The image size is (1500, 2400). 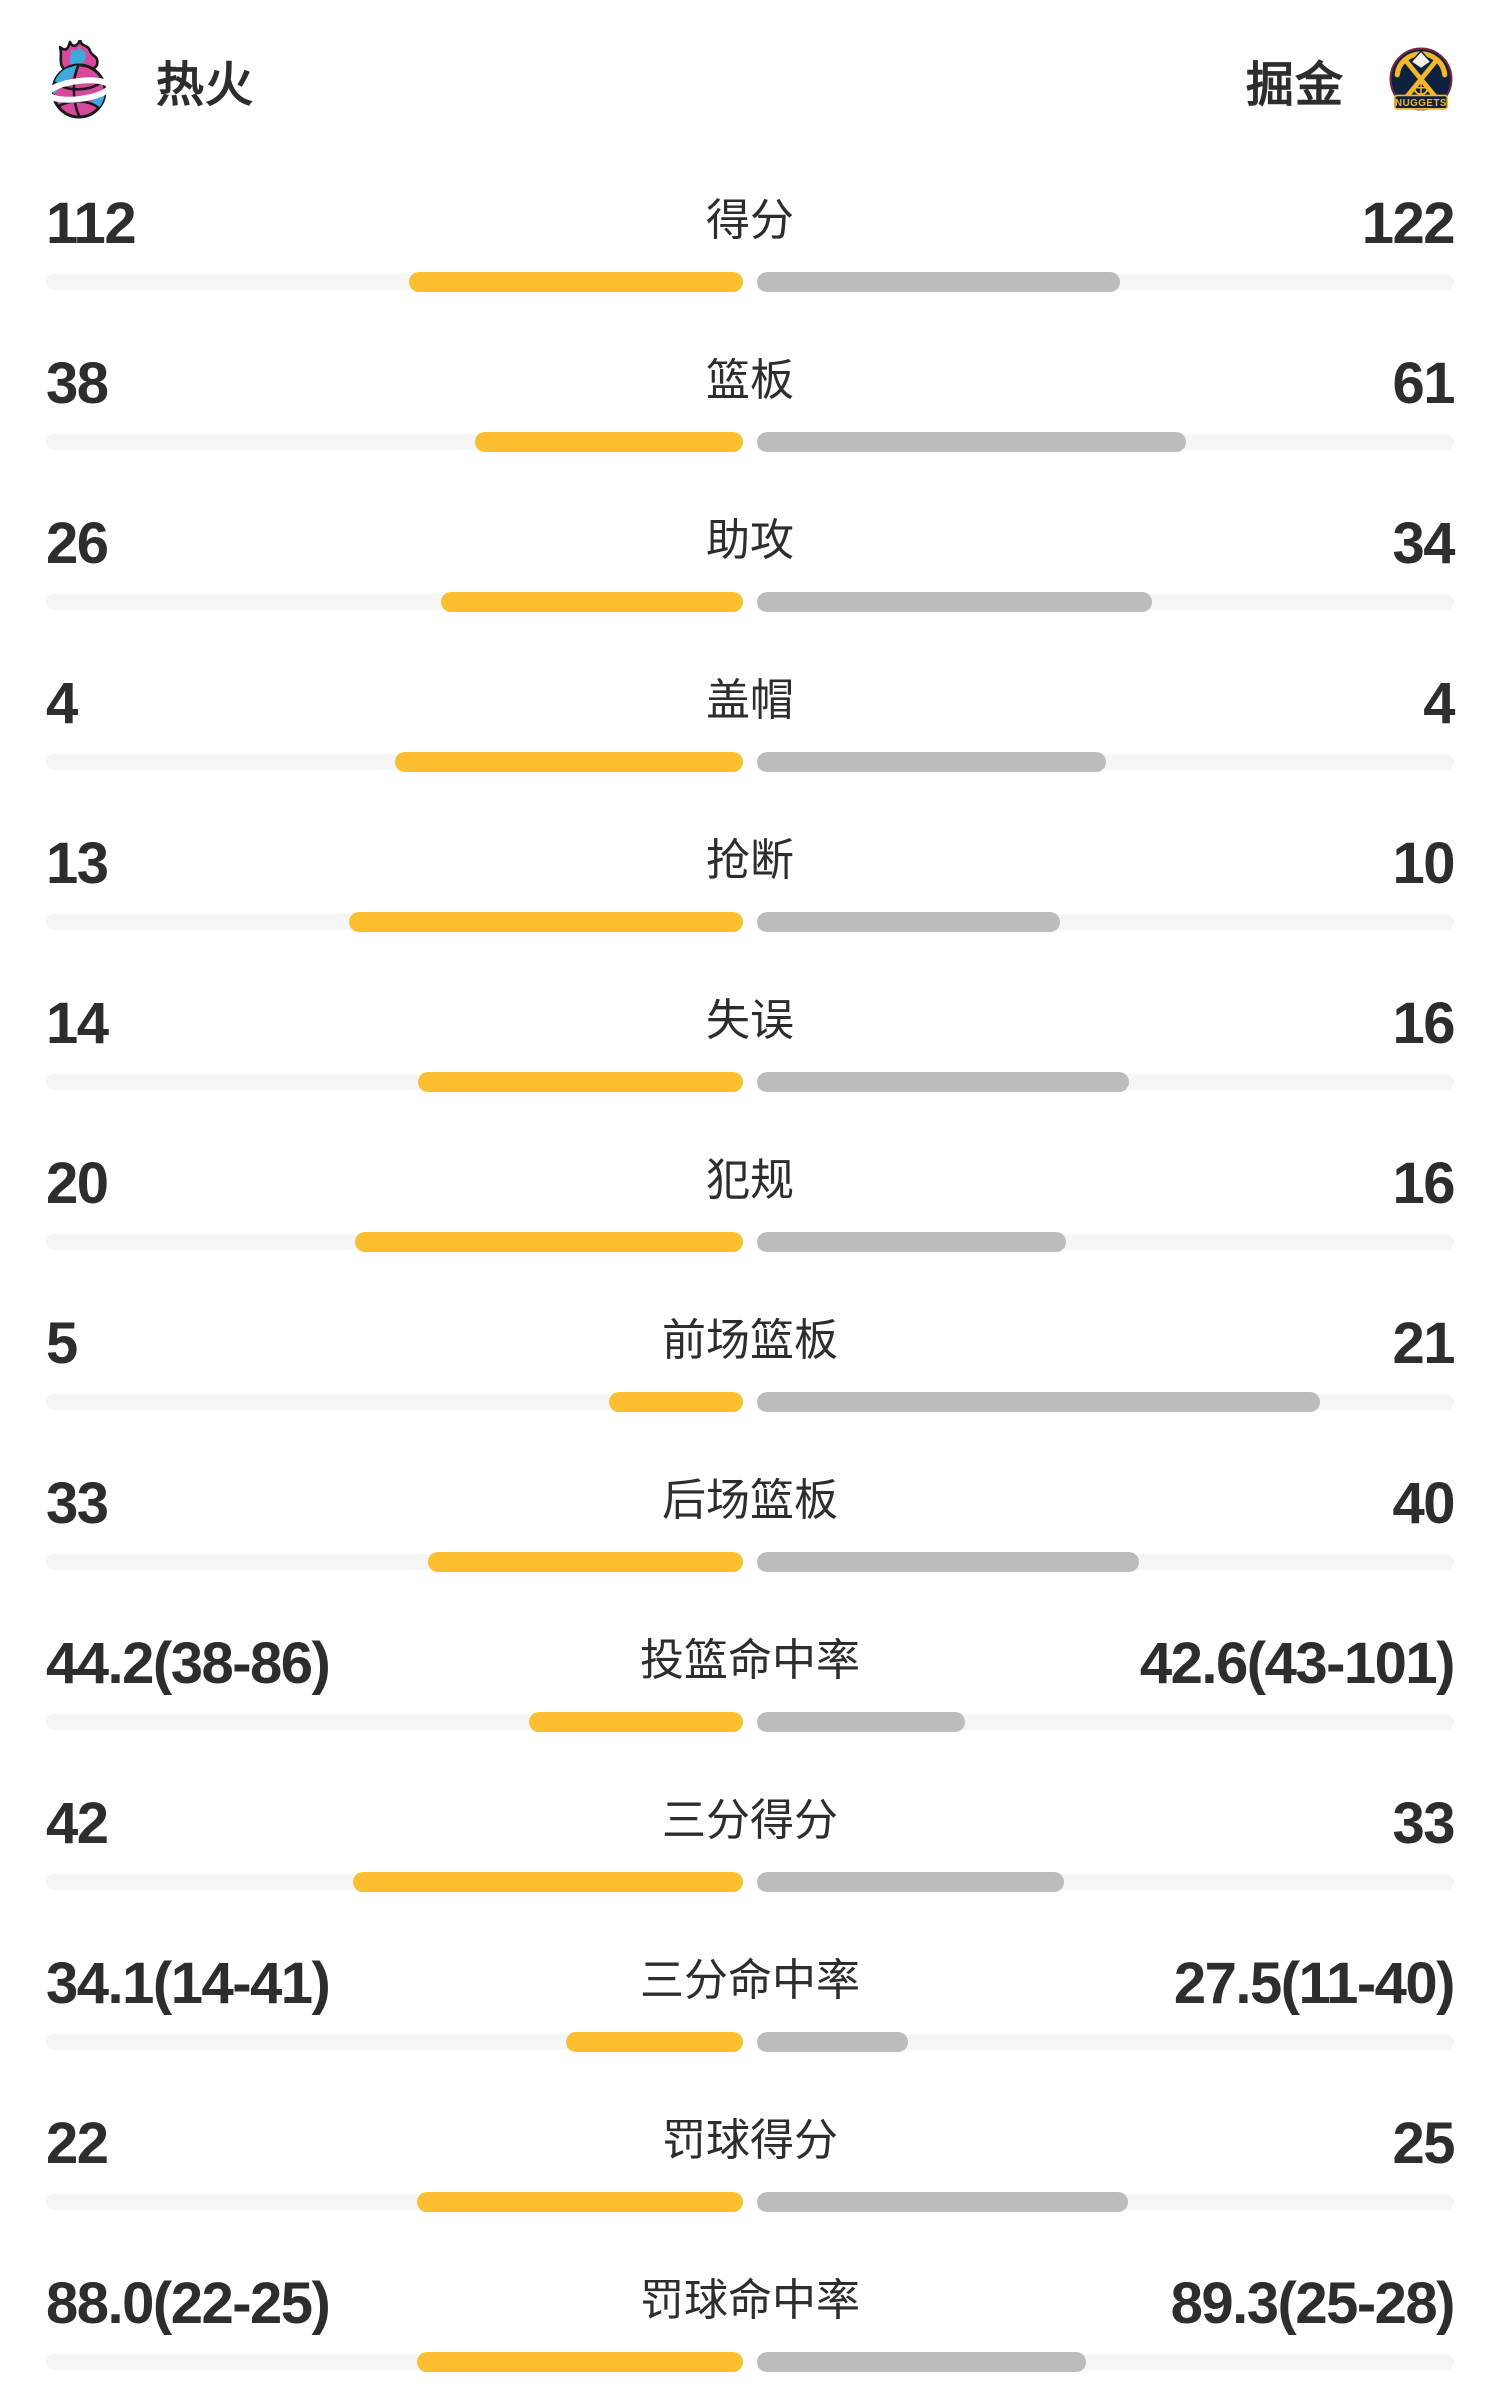 What do you see at coordinates (1350, 80) in the screenshot?
I see `away-team: 掘金 NUGGETS` at bounding box center [1350, 80].